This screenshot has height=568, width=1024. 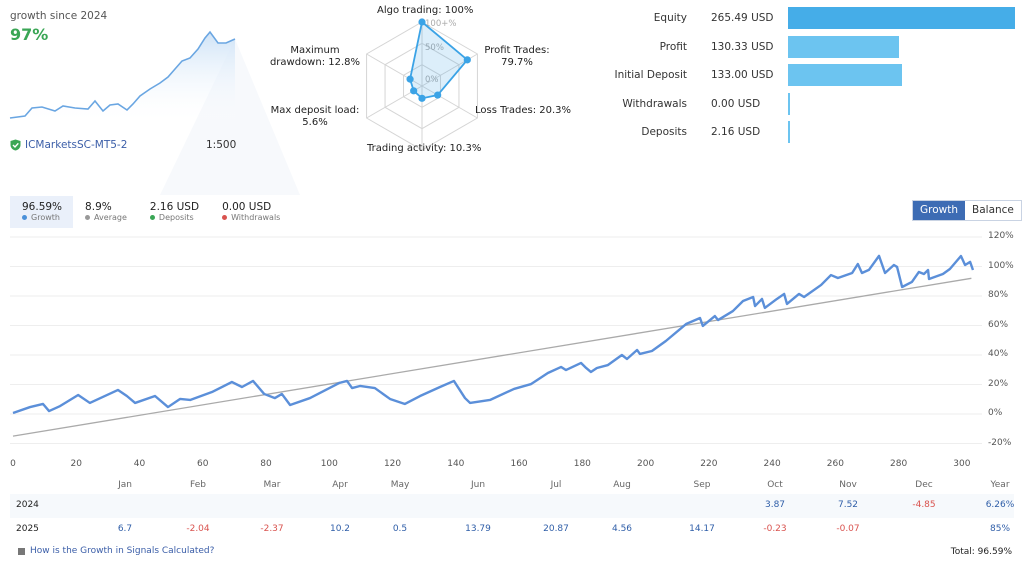 What do you see at coordinates (116, 551) in the screenshot?
I see `help-link: How is the Growth in Signals Calculated?` at bounding box center [116, 551].